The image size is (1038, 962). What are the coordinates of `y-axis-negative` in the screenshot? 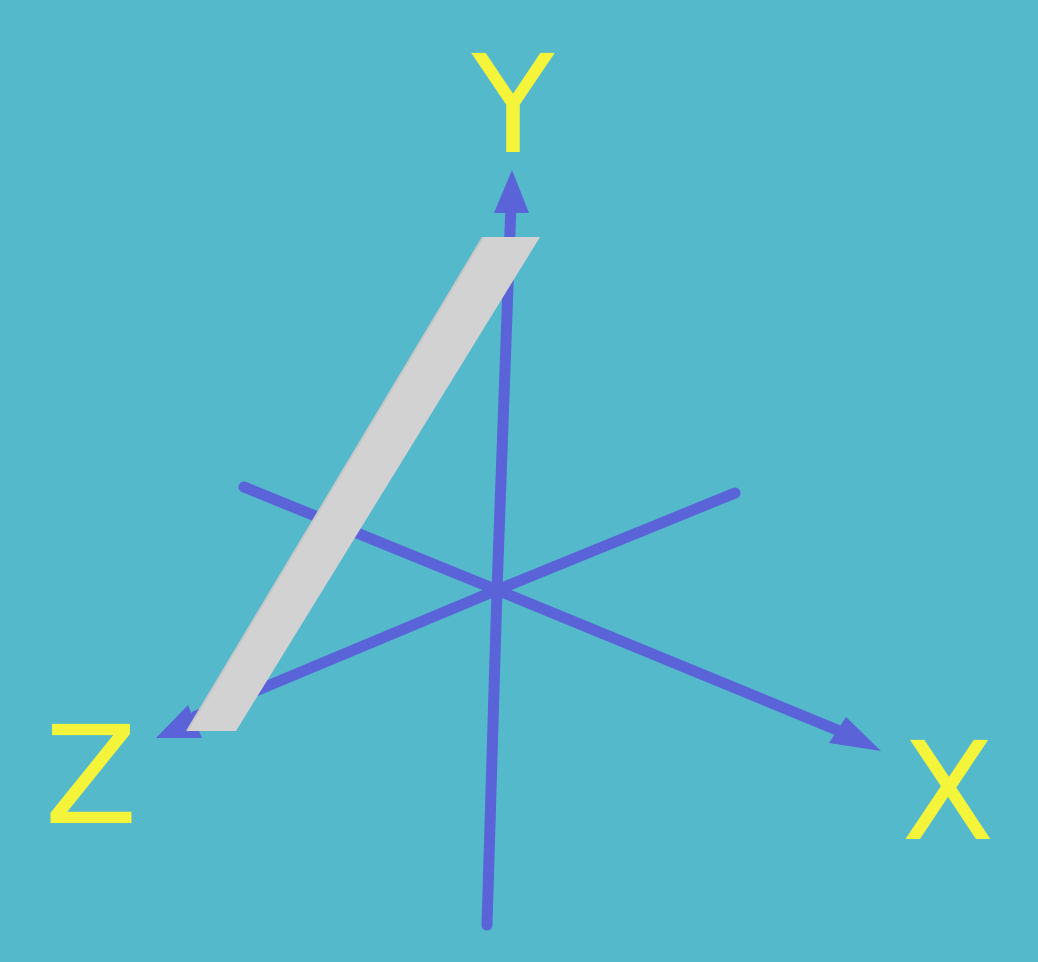 It's located at (492, 757).